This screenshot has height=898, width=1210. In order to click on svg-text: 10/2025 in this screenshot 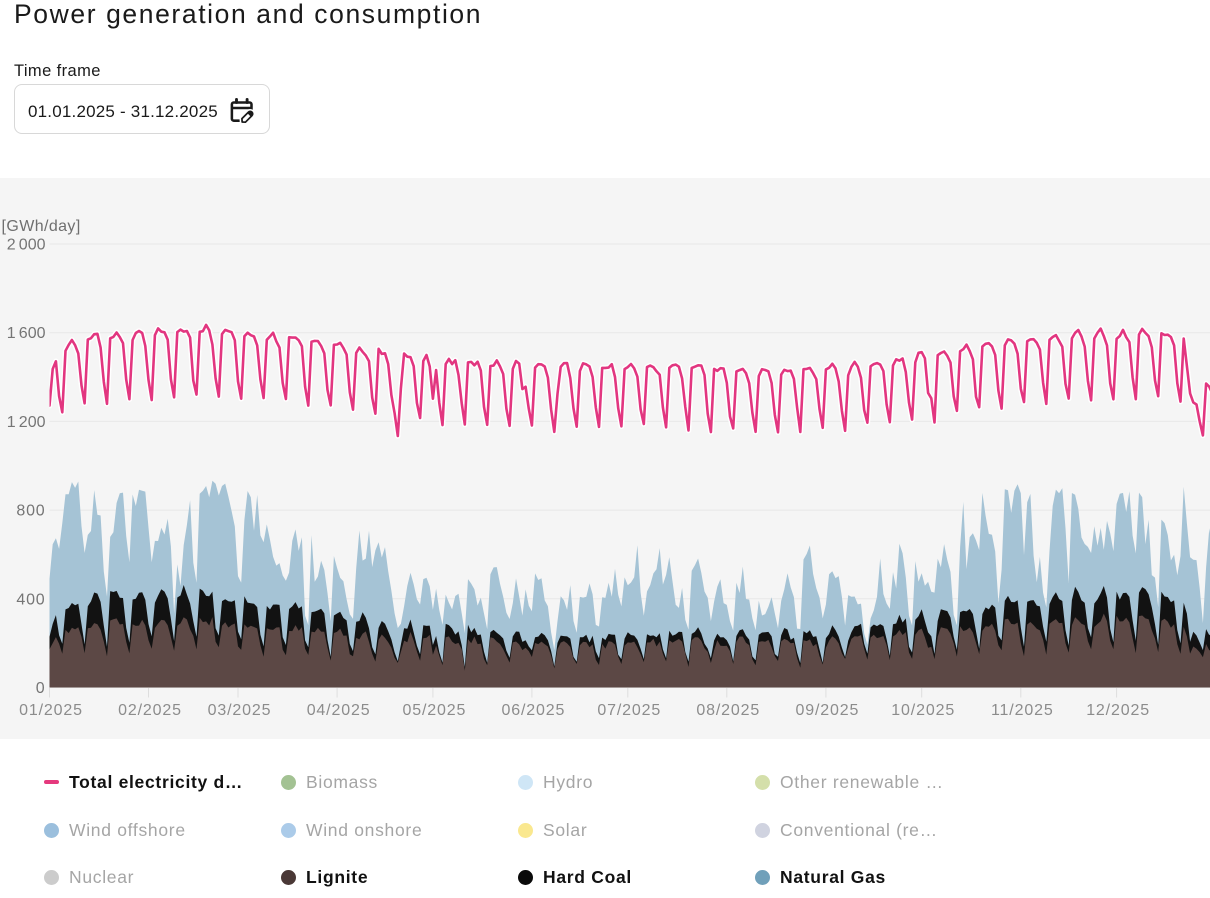, I will do `click(923, 710)`.